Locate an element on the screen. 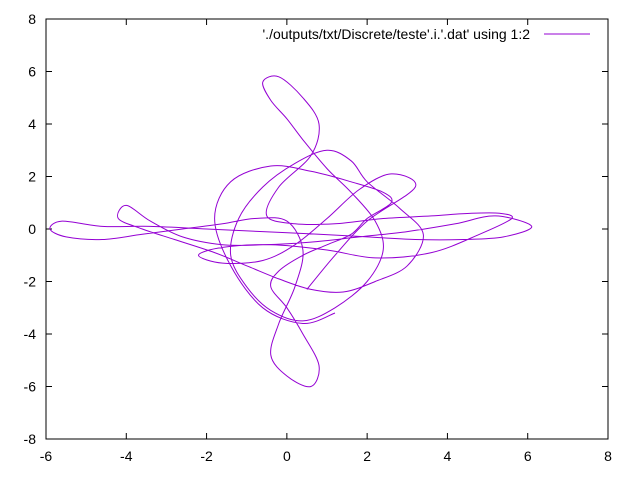 Image resolution: width=640 pixels, height=480 pixels. x-tick-label: 0 is located at coordinates (287, 456).